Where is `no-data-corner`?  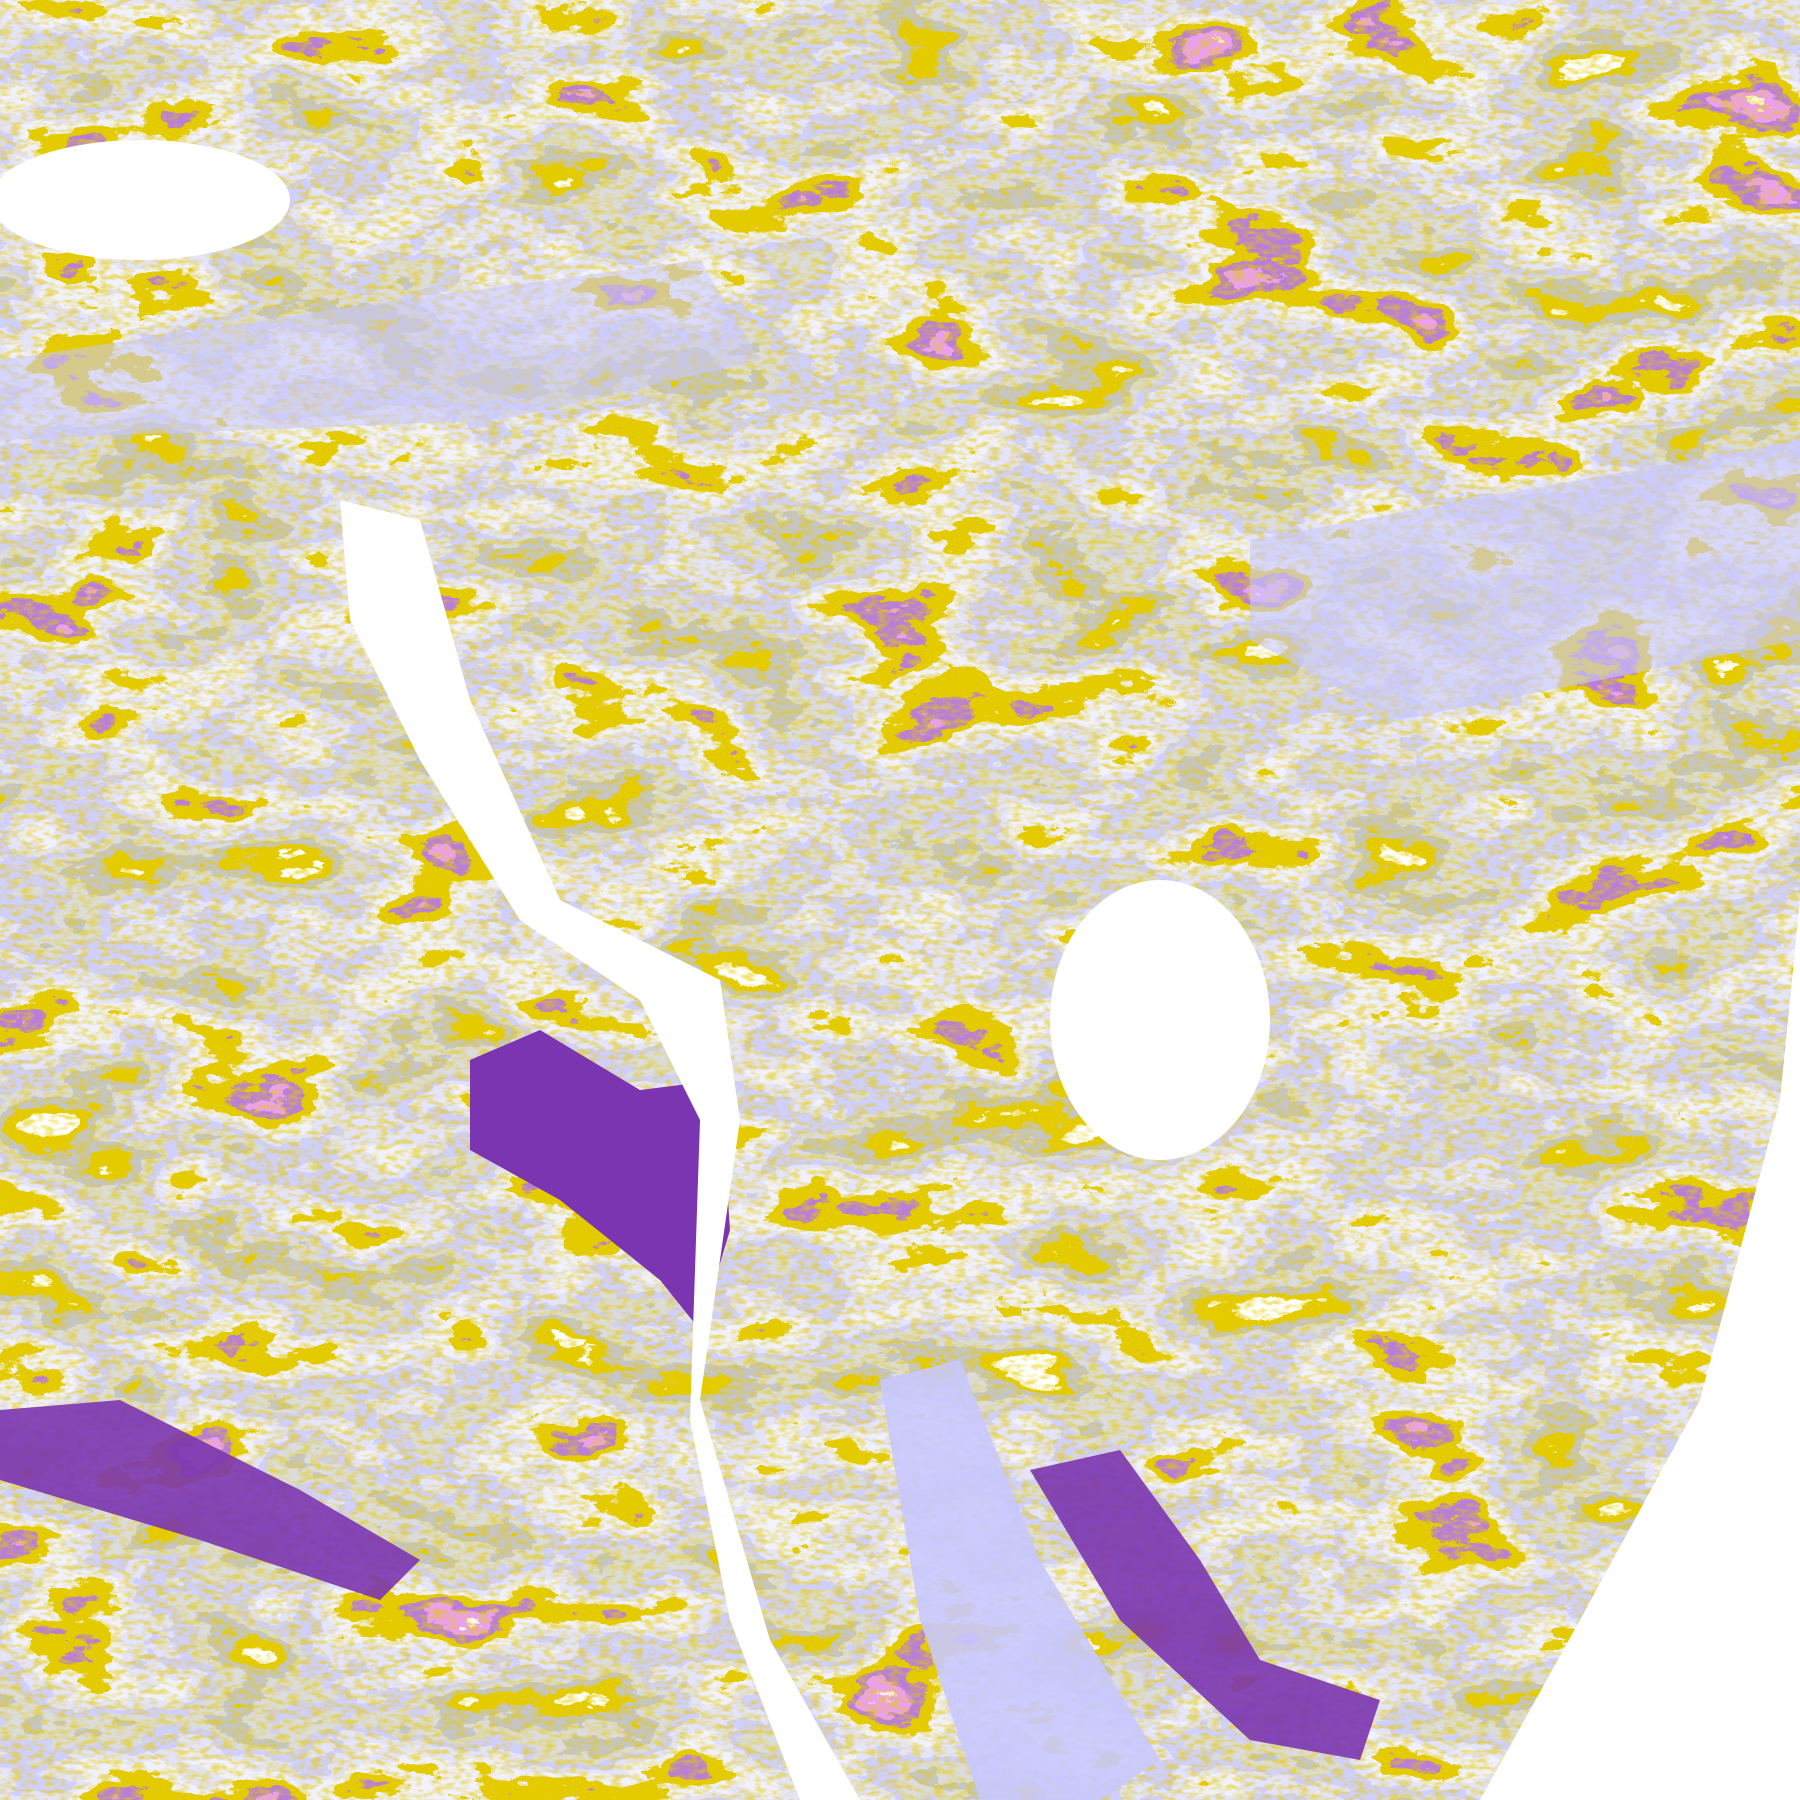
no-data-corner is located at coordinates (1640, 1350).